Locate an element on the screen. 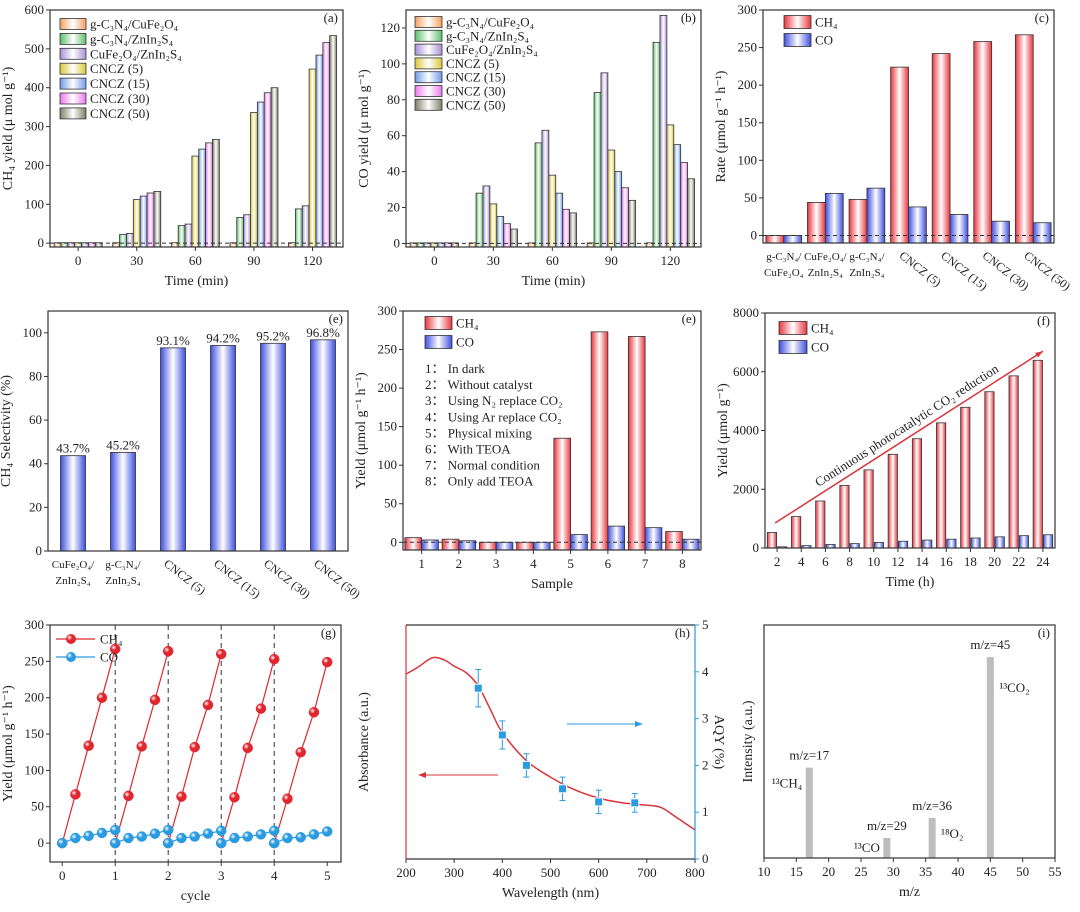  x-axis-title: cycle is located at coordinates (196, 896).